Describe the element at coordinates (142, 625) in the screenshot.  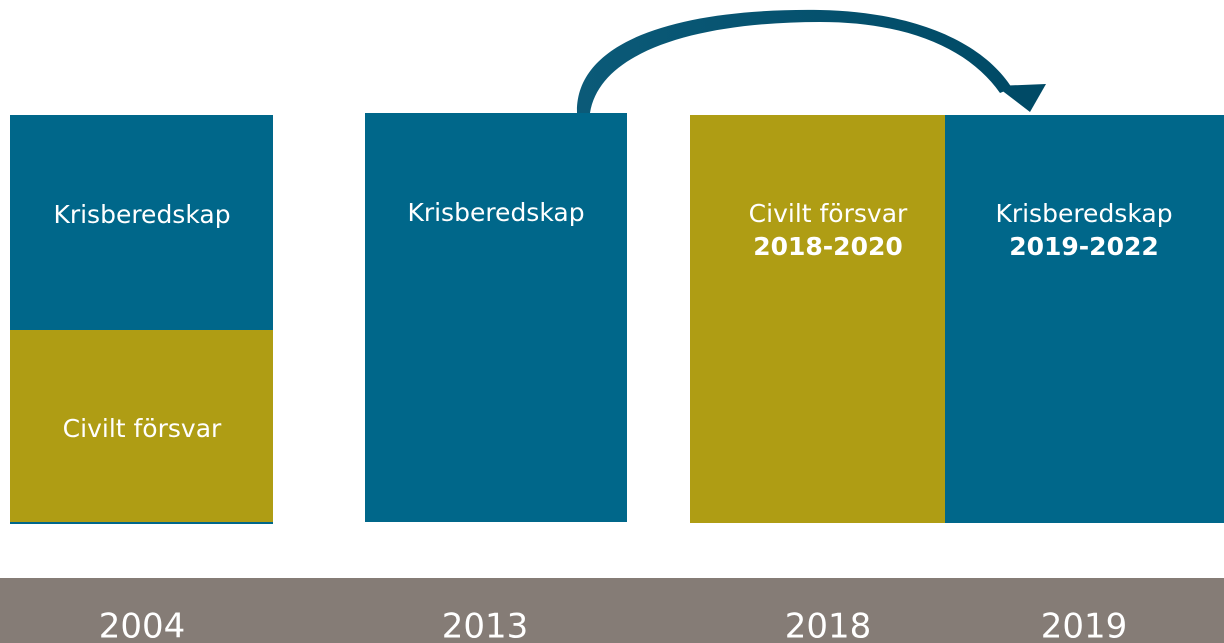
I see `year-label: 2004` at that location.